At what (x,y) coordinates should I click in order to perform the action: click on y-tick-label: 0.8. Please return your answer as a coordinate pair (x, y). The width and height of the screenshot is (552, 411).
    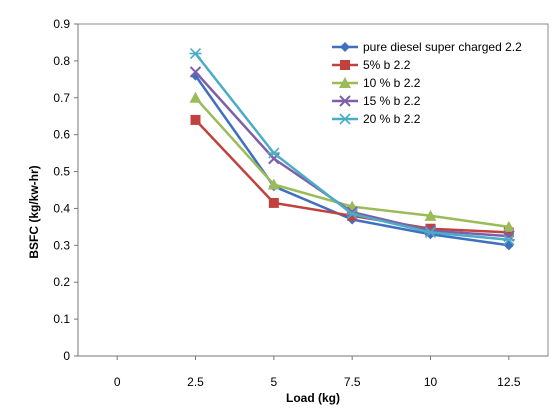
    Looking at the image, I should click on (61, 61).